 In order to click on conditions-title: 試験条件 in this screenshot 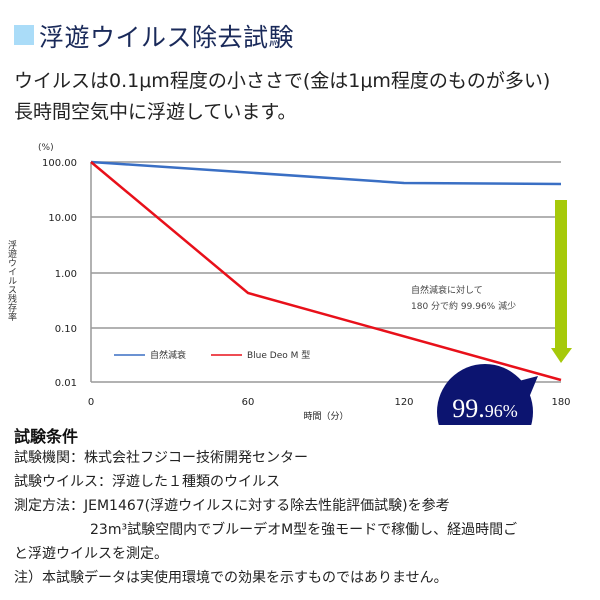, I will do `click(46, 436)`.